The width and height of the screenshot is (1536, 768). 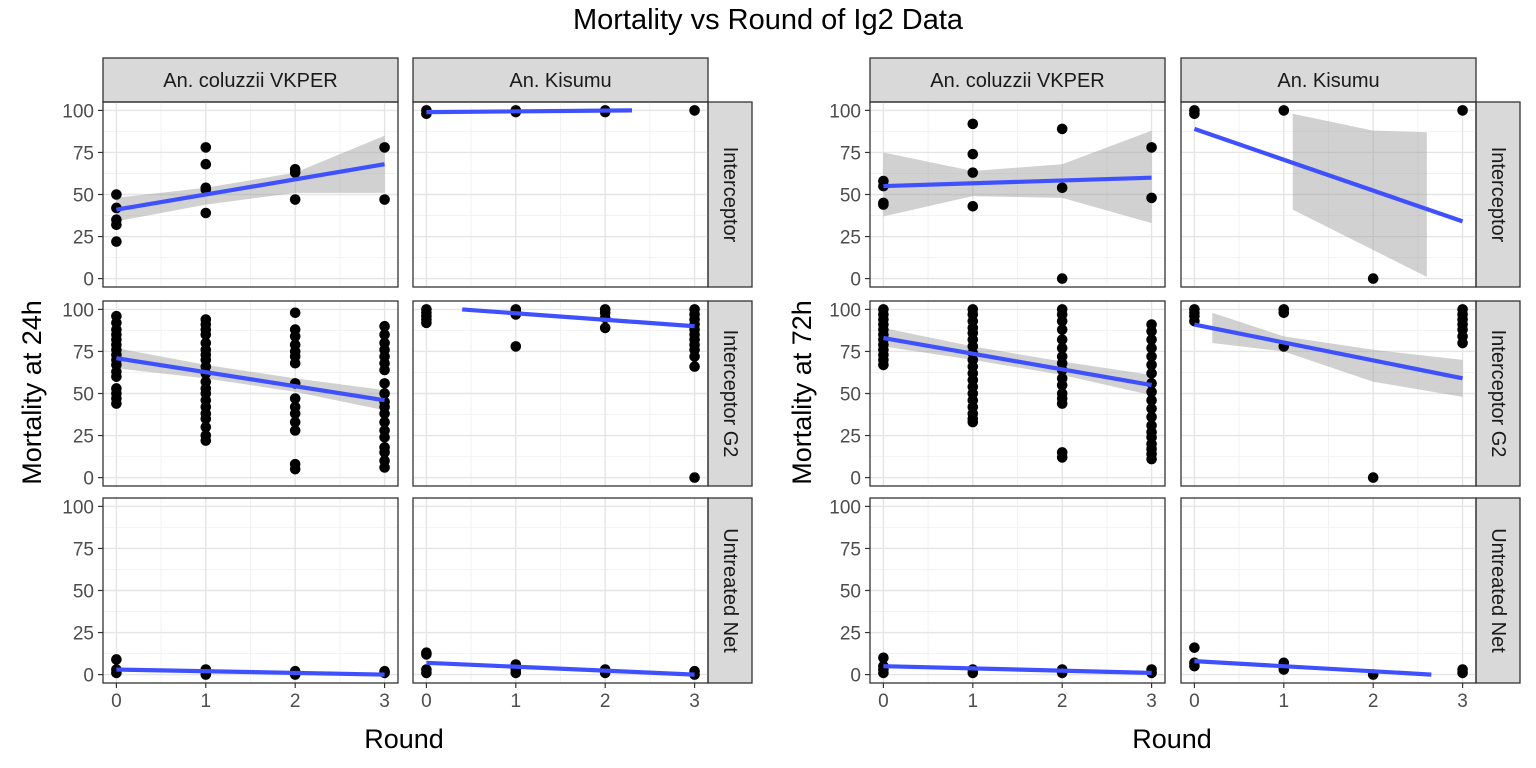 What do you see at coordinates (1498, 195) in the screenshot?
I see `row-strip-label: Interceptor` at bounding box center [1498, 195].